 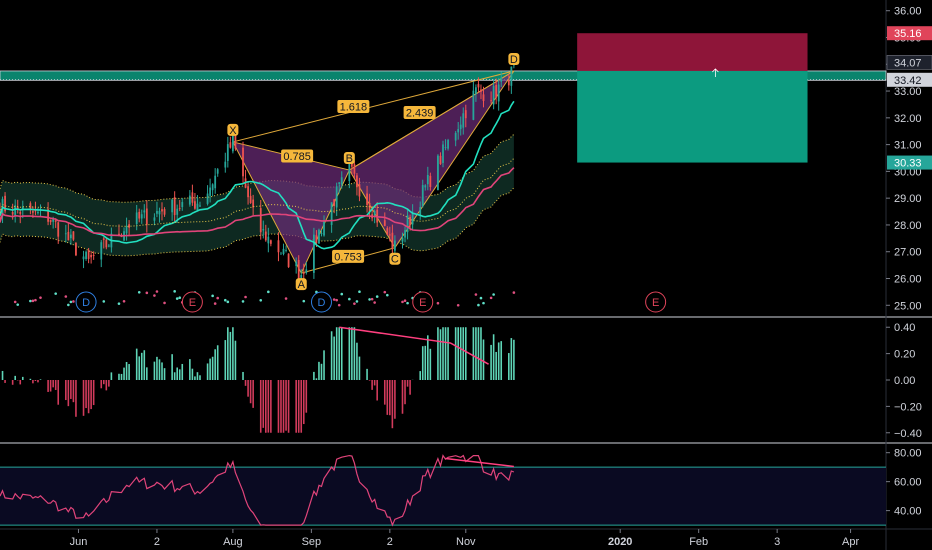 I want to click on dividend-marker-ring, so click(x=86, y=302).